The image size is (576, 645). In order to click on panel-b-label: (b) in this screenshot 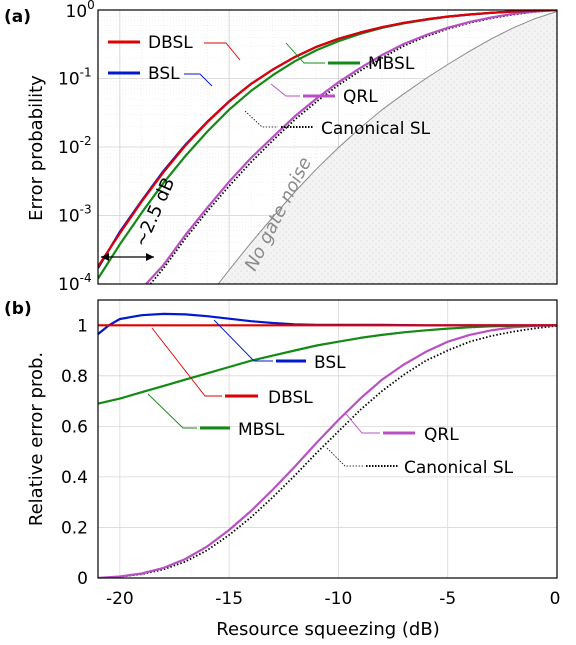, I will do `click(18, 309)`.